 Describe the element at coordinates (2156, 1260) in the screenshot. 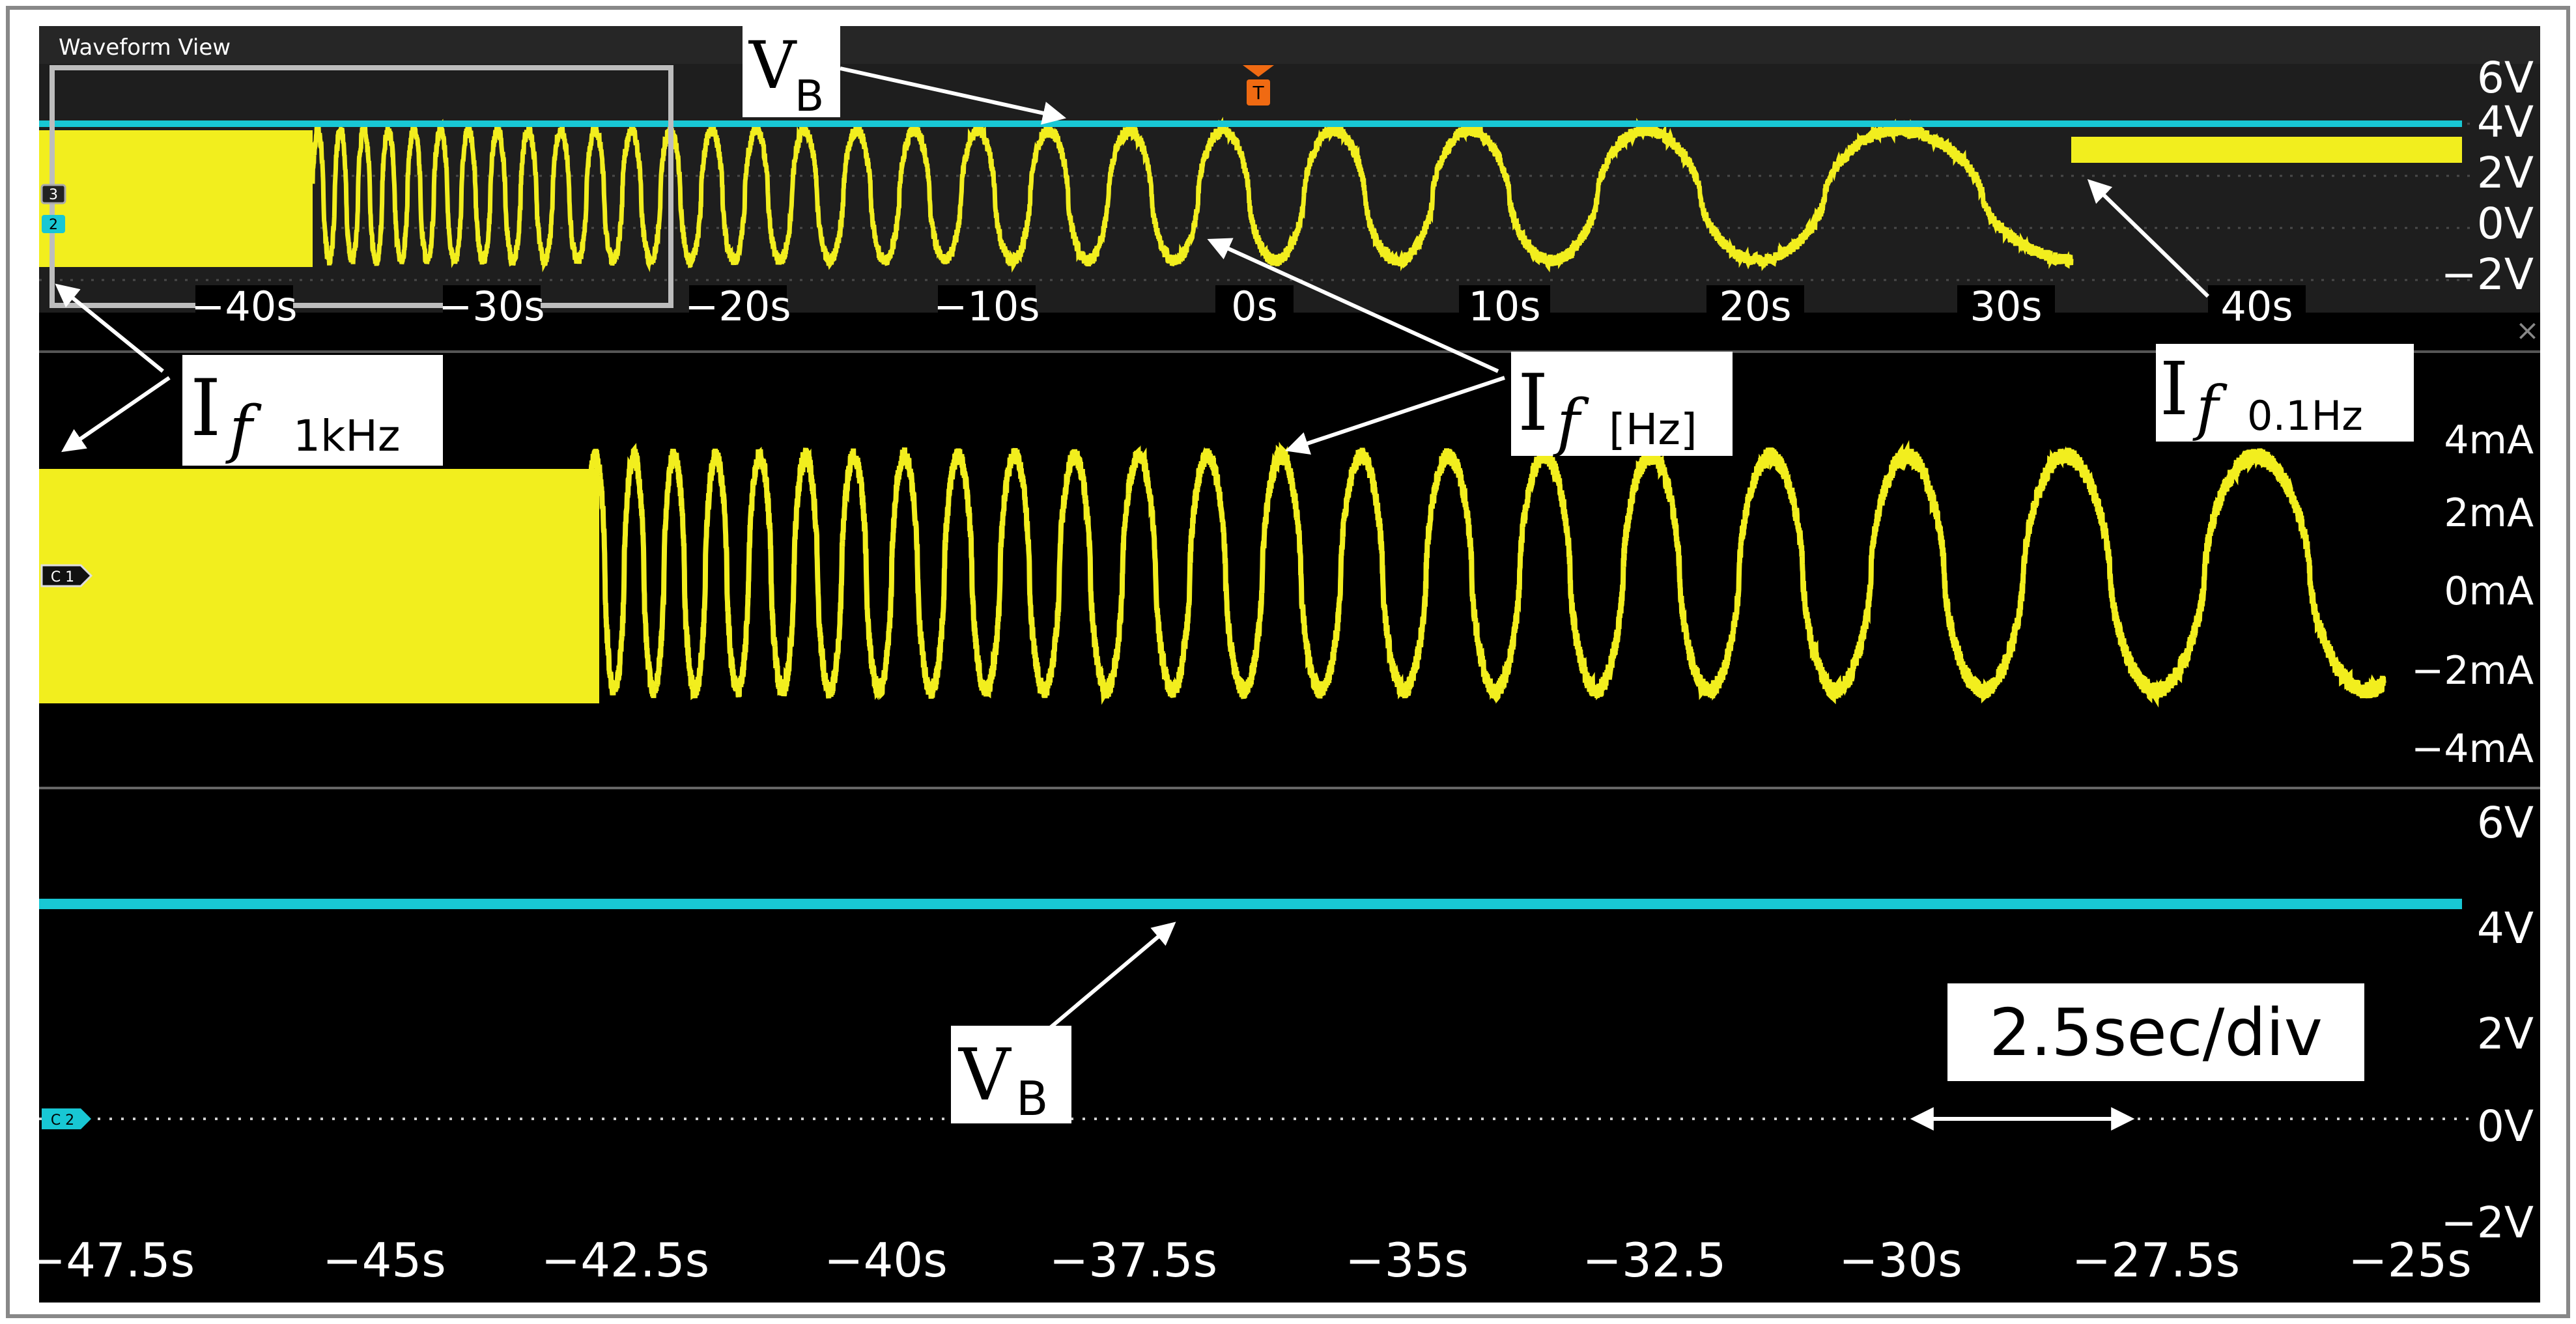

I see `time-label: −27.5s` at that location.